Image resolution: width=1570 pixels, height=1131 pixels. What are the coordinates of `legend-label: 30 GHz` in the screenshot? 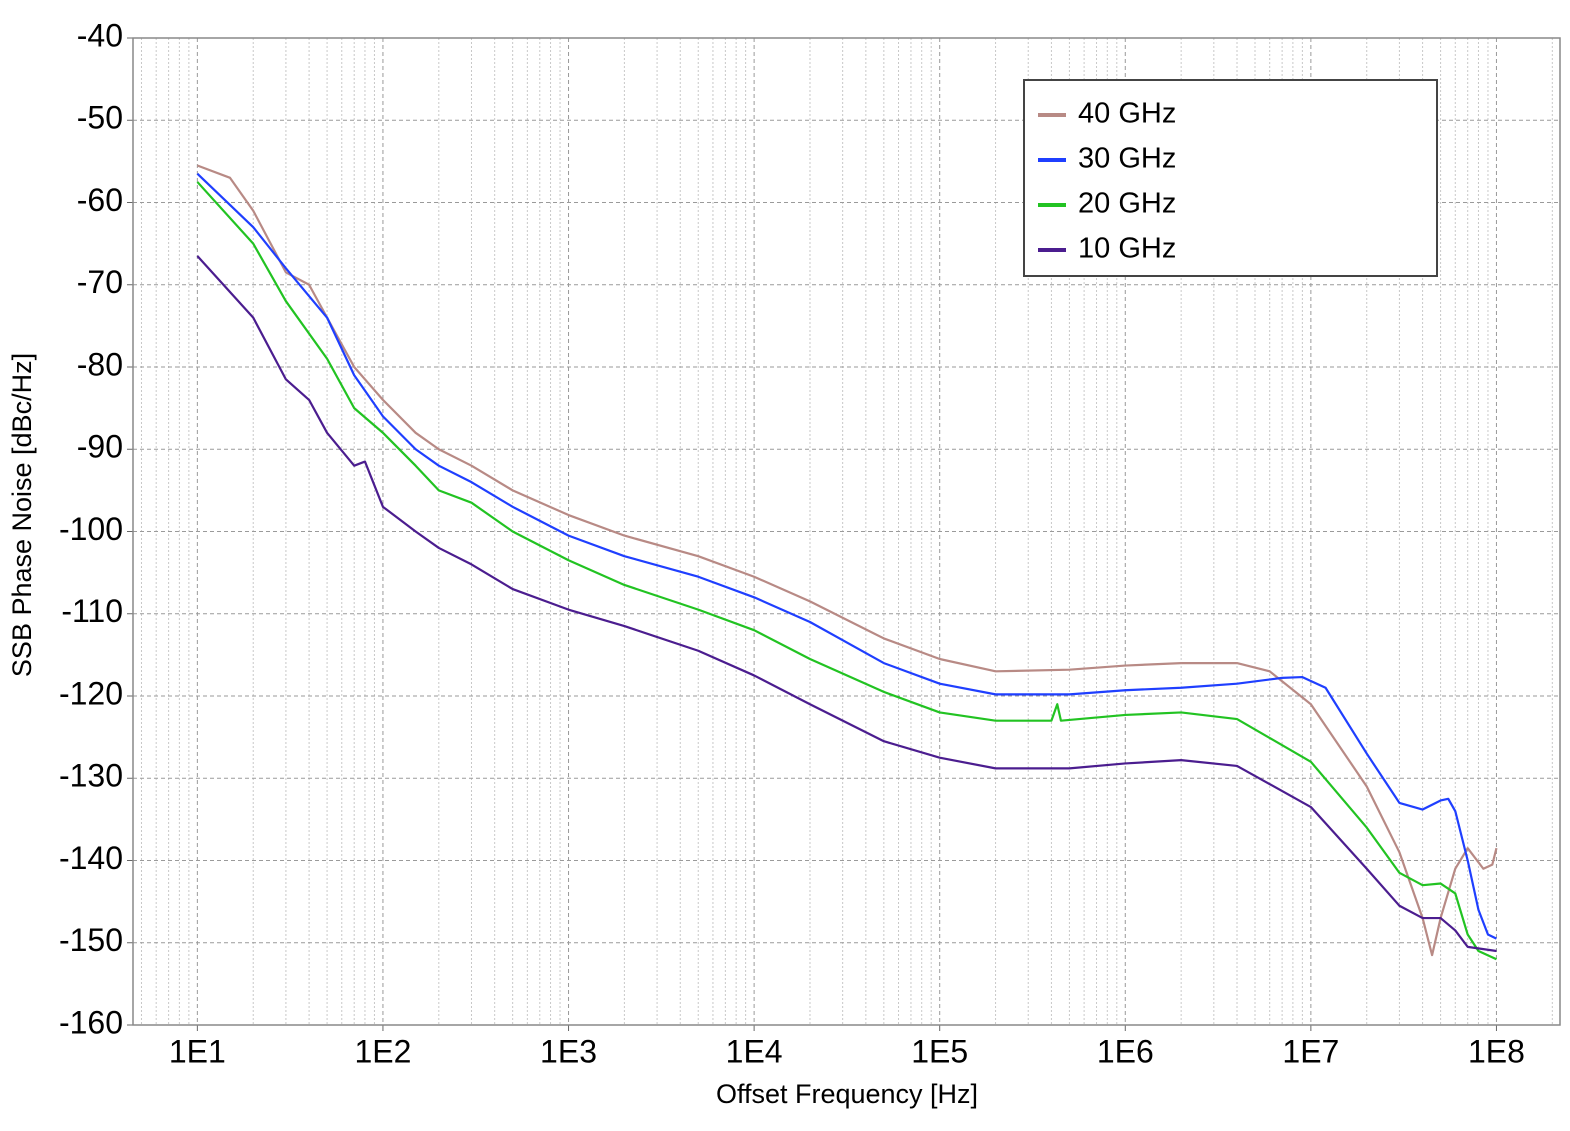 It's located at (1127, 159).